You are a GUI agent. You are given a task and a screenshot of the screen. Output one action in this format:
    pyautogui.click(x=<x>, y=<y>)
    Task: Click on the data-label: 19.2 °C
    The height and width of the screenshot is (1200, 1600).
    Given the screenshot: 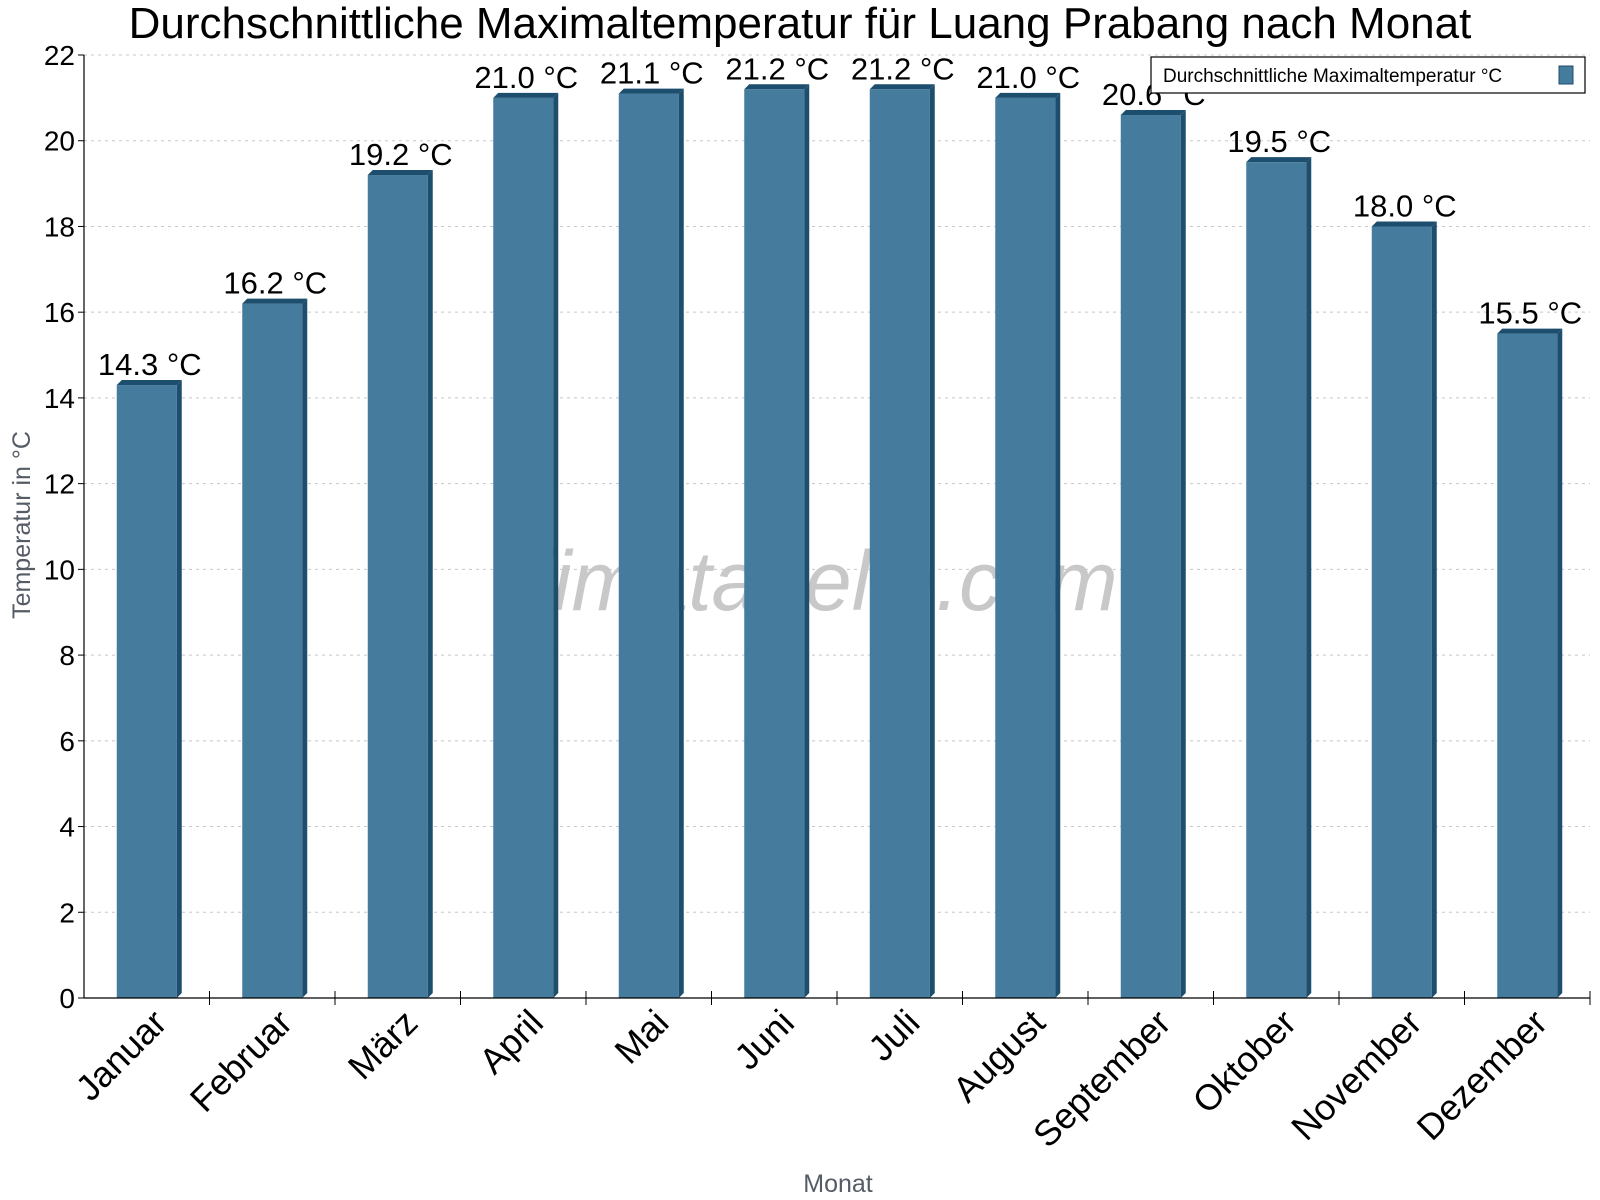 What is the action you would take?
    pyautogui.click(x=401, y=154)
    